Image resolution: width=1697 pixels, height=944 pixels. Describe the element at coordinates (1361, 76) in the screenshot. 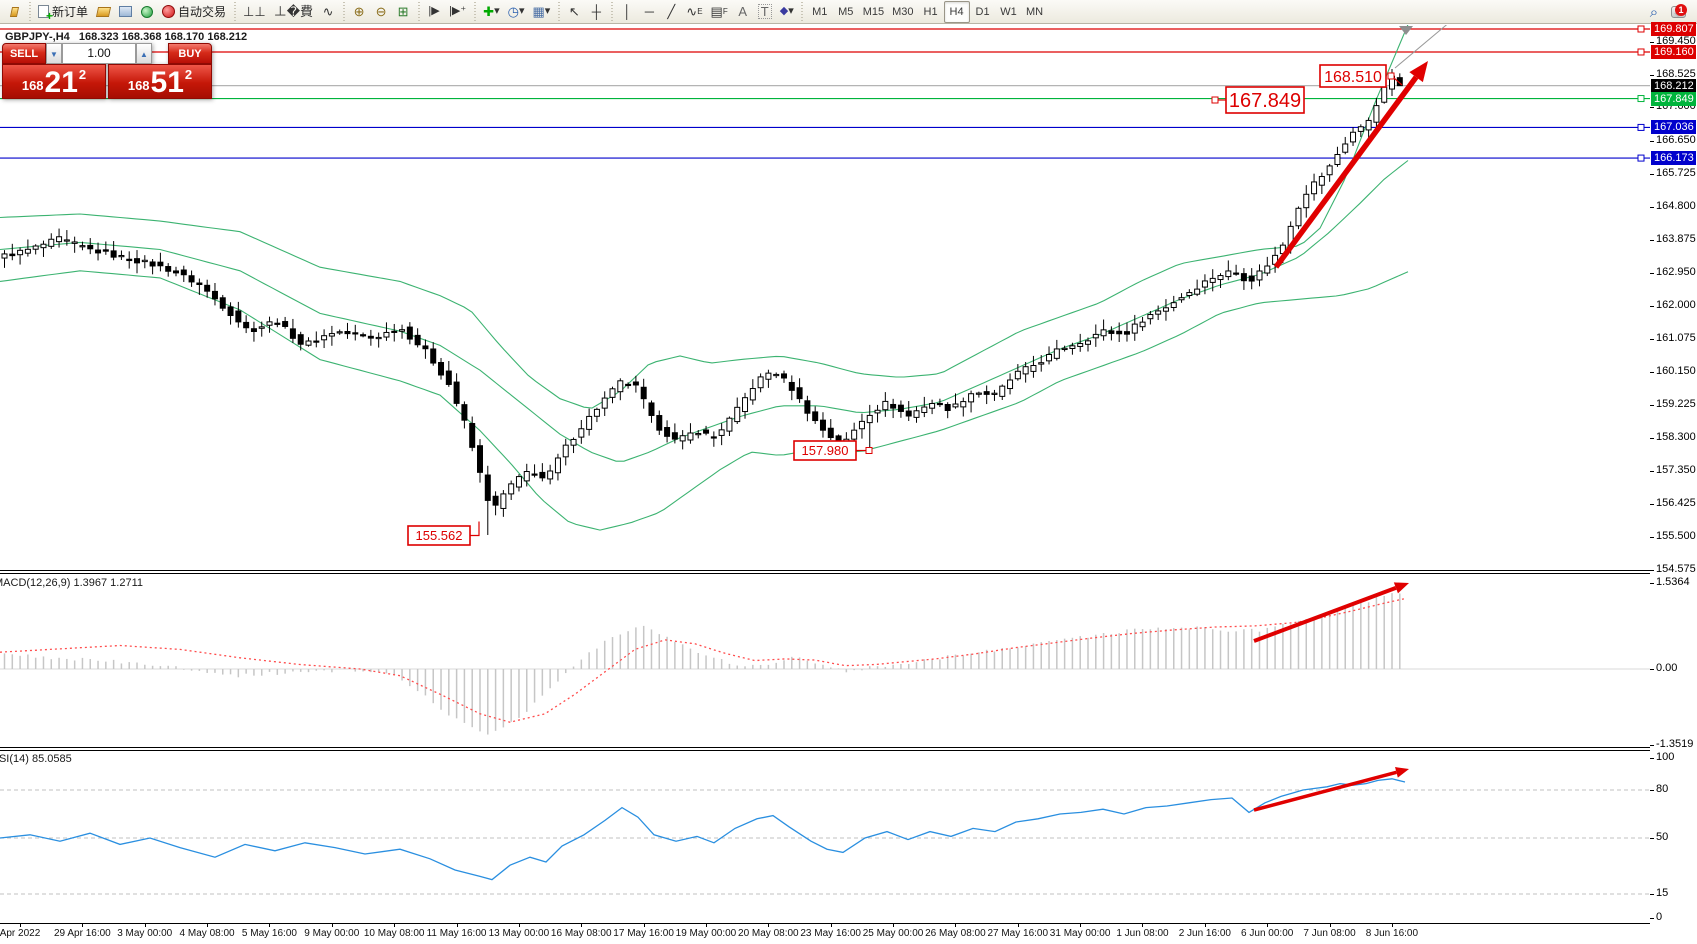

I see `price-annotation: 168.510` at that location.